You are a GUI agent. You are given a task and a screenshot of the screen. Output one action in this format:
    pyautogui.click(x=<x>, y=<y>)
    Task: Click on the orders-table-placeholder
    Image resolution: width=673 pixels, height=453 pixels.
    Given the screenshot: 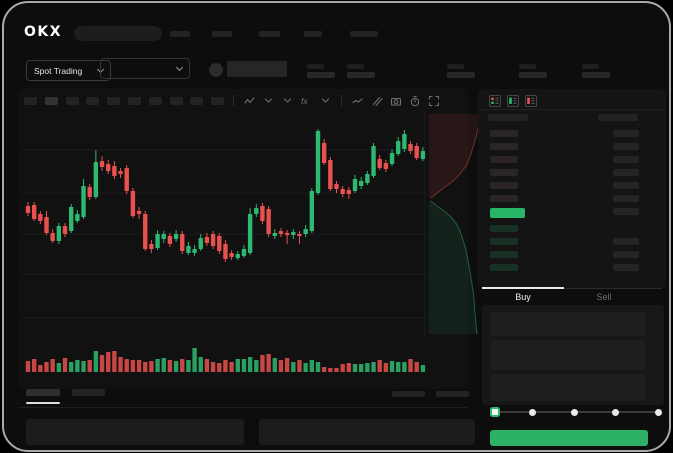 What is the action you would take?
    pyautogui.click(x=135, y=432)
    